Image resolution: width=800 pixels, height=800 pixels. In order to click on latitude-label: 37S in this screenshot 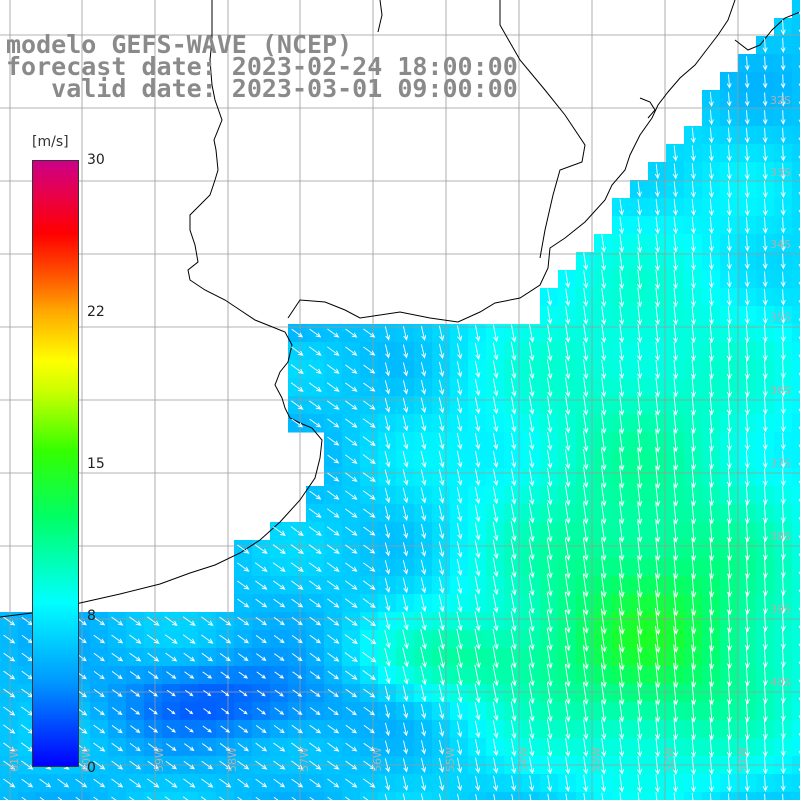, I will do `click(780, 463)`.